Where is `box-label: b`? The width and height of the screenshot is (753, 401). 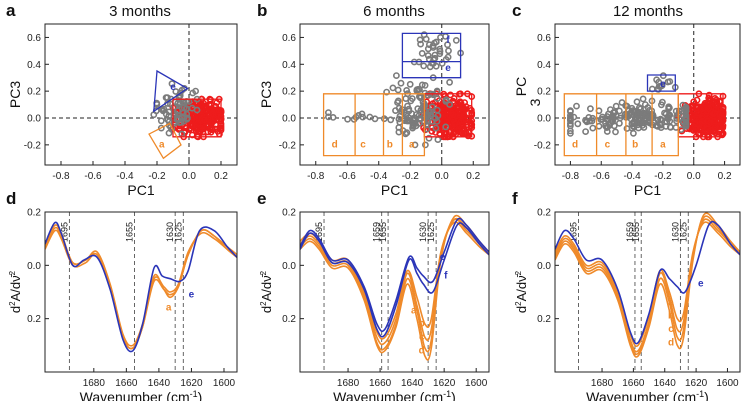 box-label: b is located at coordinates (635, 145).